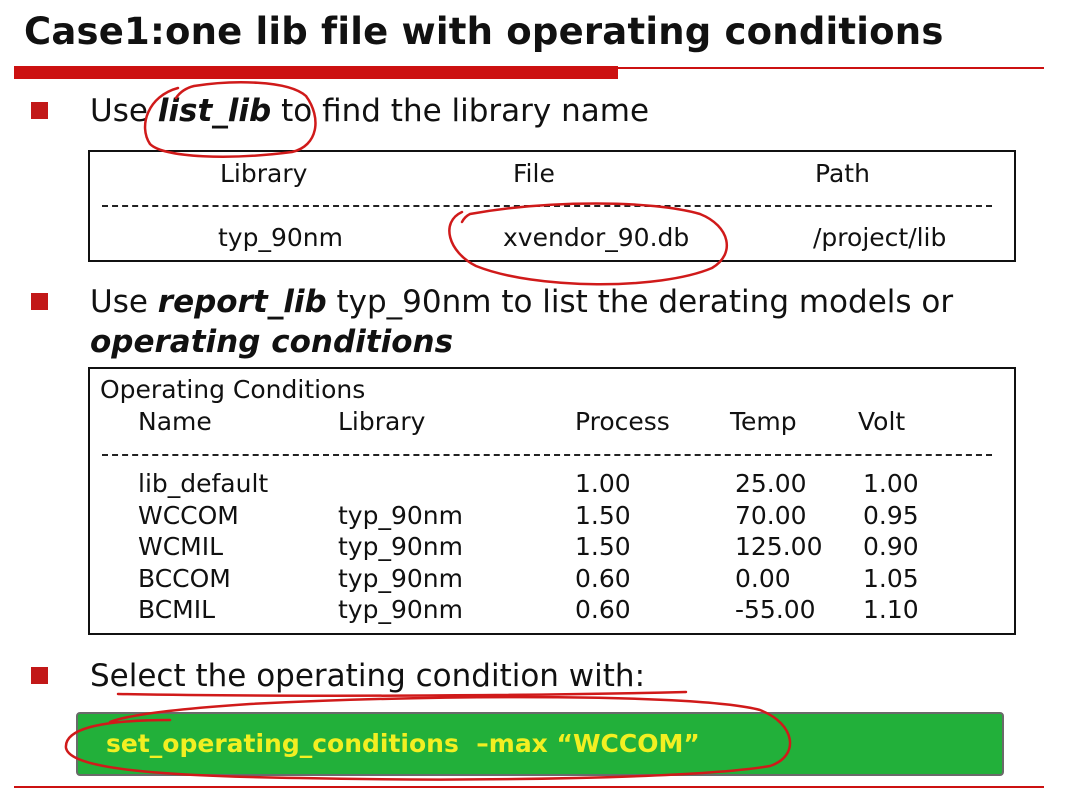  Describe the element at coordinates (233, 389) in the screenshot. I see `oc-caption: Operating Conditions` at that location.